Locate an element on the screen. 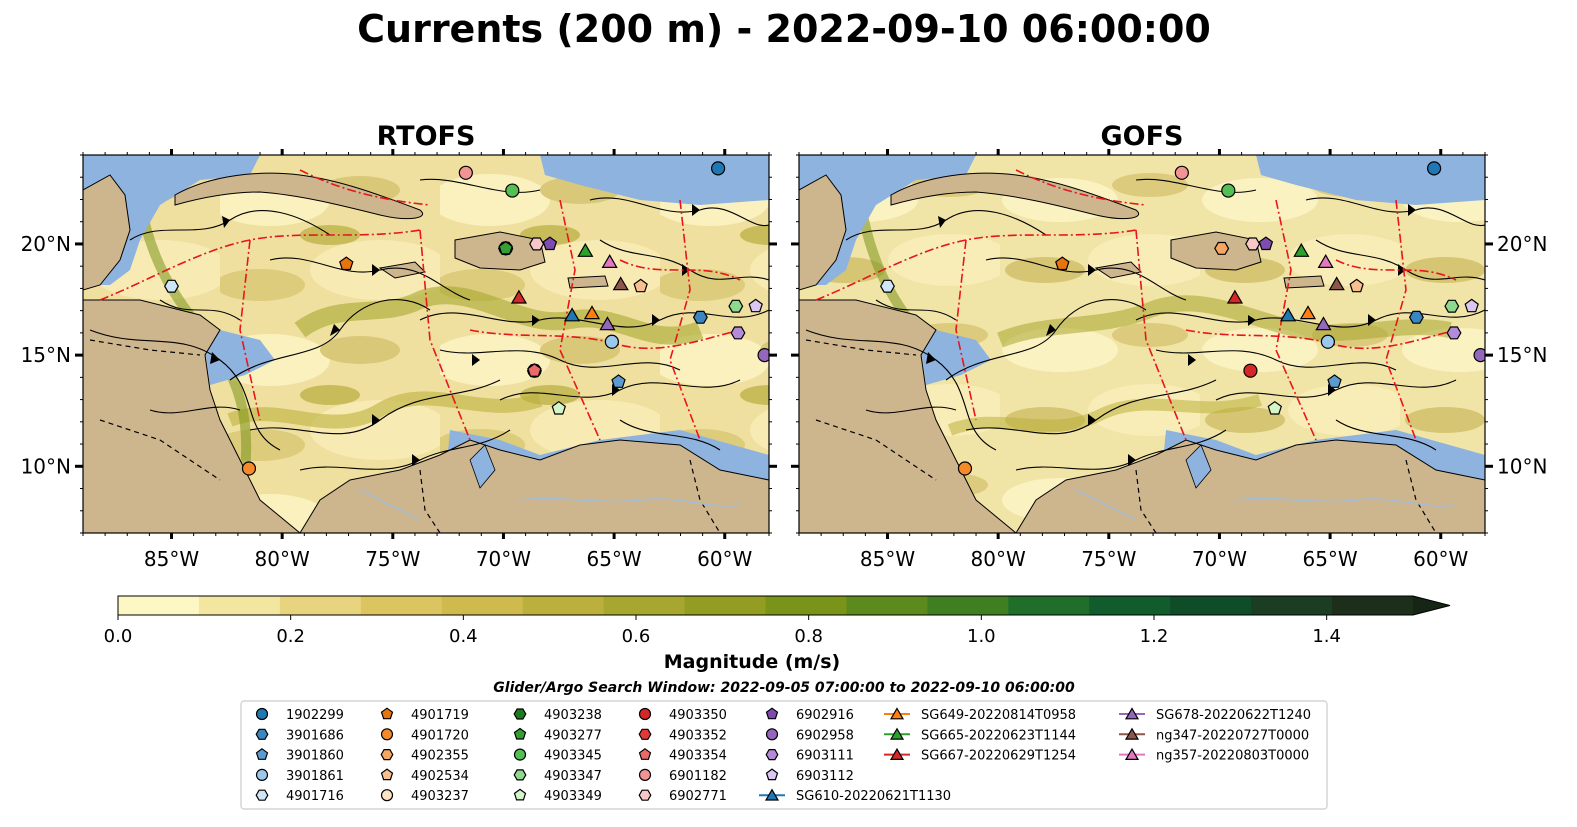  legend-label: 4903354 is located at coordinates (698, 756).